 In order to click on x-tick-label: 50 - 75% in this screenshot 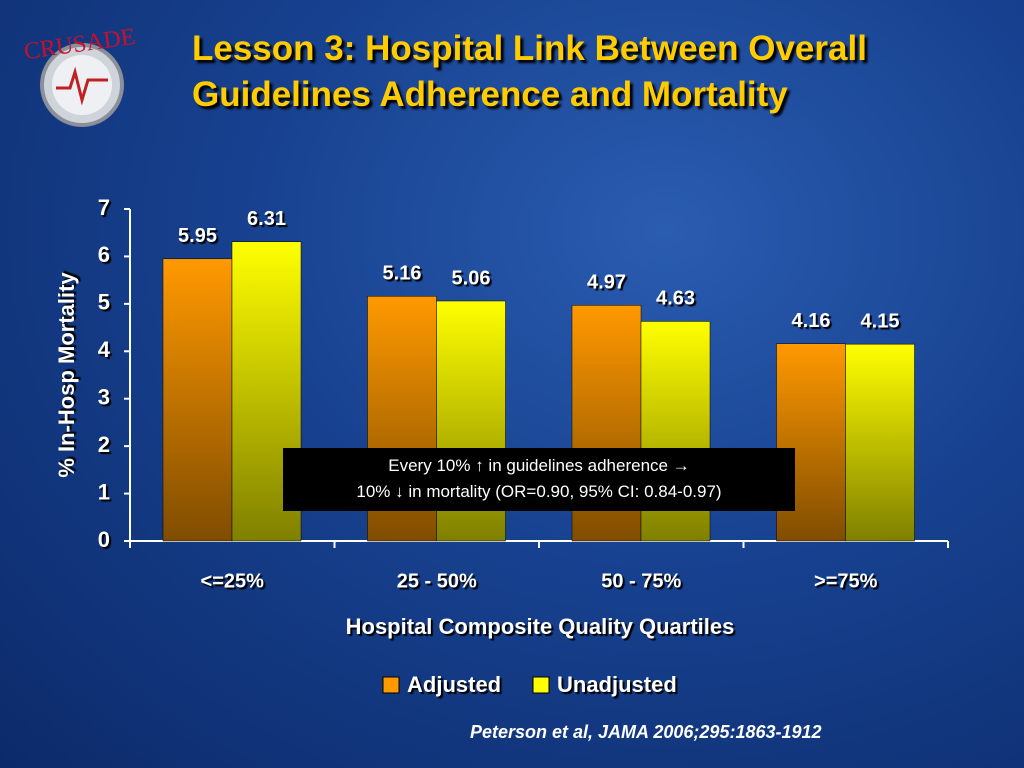, I will do `click(641, 581)`.